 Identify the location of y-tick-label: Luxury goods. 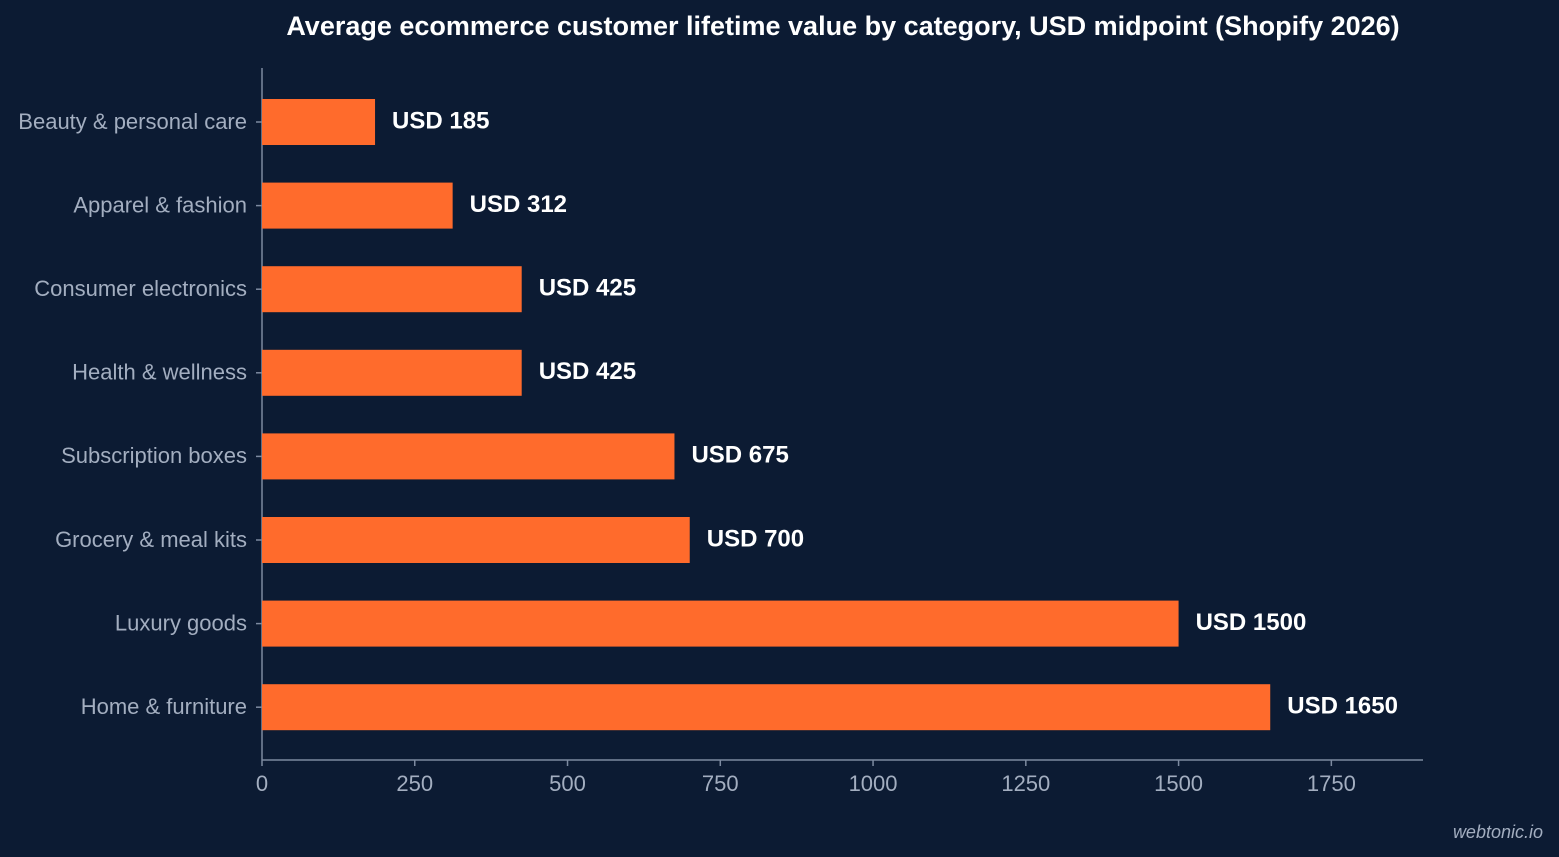
(181, 622).